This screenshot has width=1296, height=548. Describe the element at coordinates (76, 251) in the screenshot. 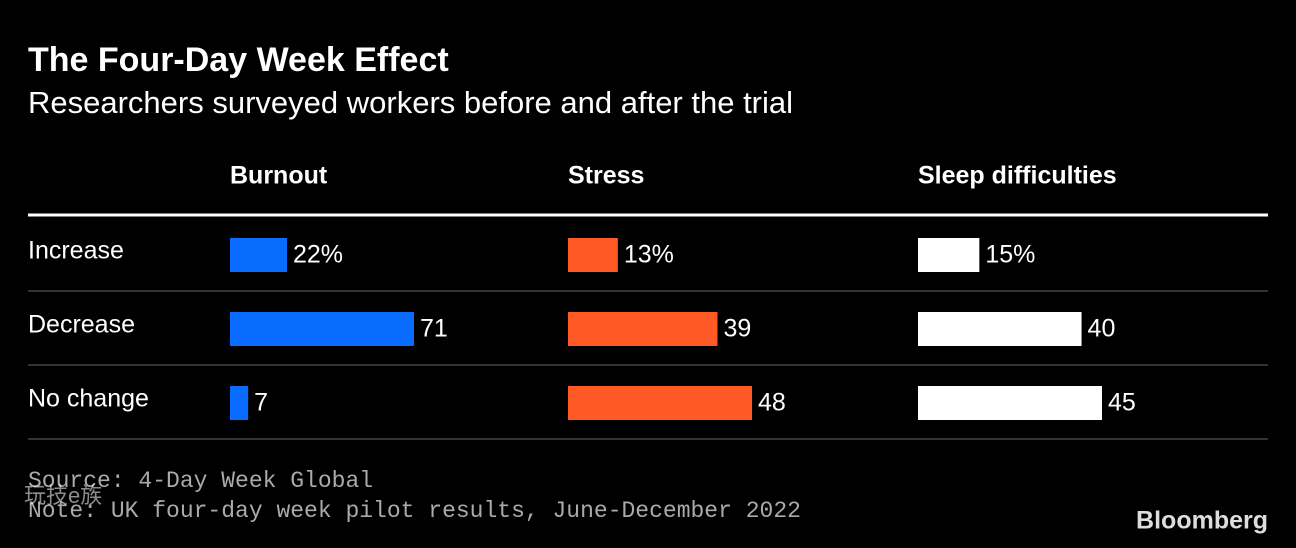

I see `row-label: Increase` at that location.